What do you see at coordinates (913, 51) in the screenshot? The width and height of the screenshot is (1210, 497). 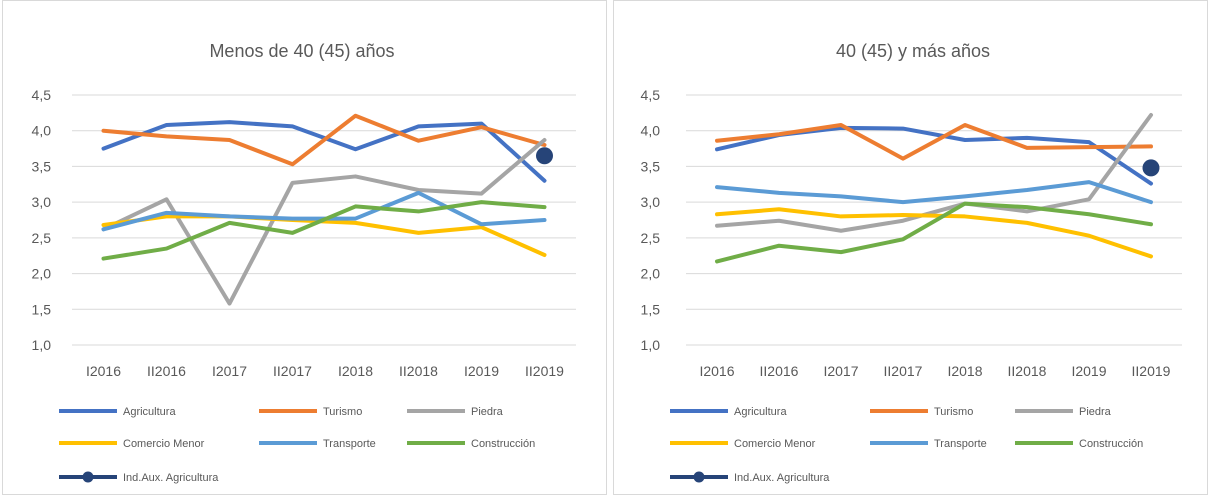 I see `chart-title-right: 40 (45) y más años` at bounding box center [913, 51].